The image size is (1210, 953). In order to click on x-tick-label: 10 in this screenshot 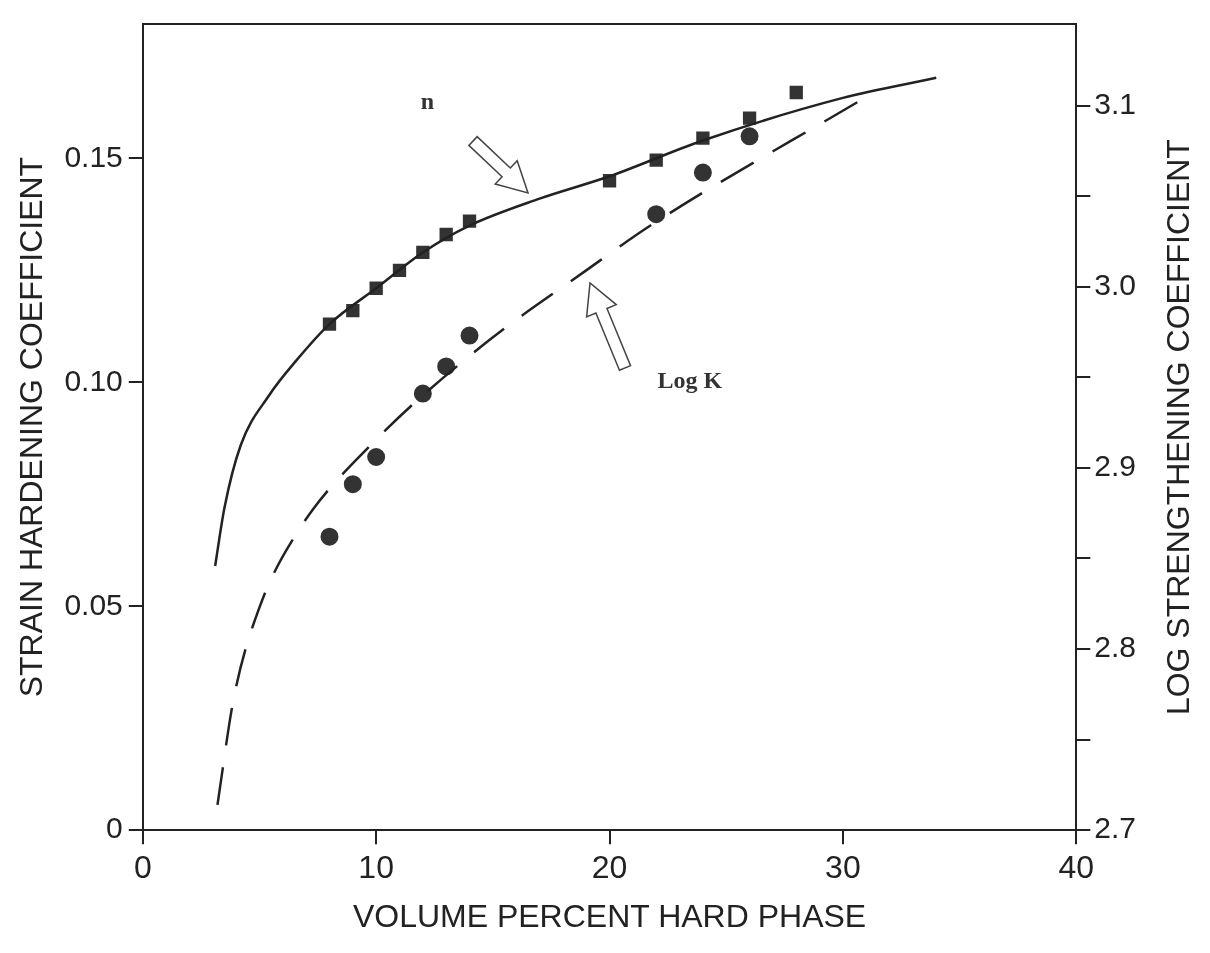, I will do `click(376, 867)`.